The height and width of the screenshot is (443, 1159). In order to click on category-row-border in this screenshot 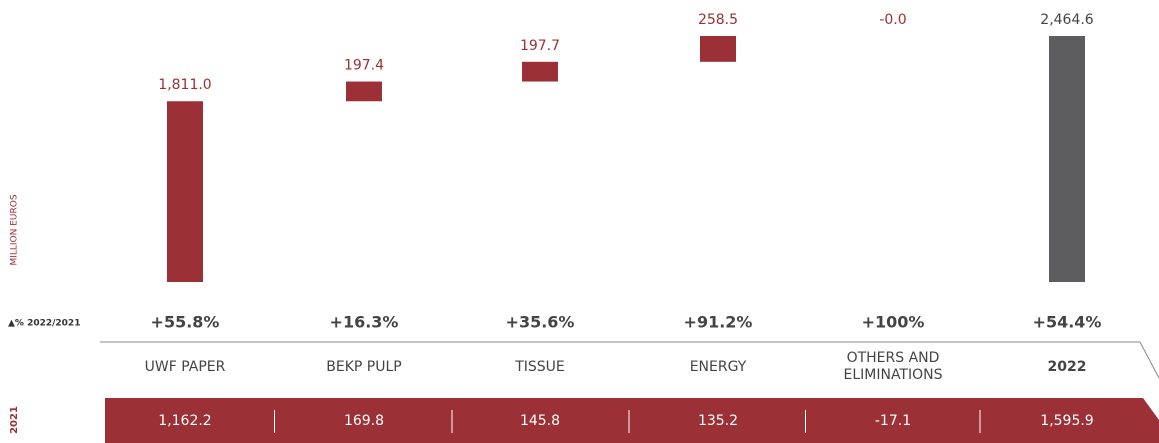, I will do `click(629, 360)`.